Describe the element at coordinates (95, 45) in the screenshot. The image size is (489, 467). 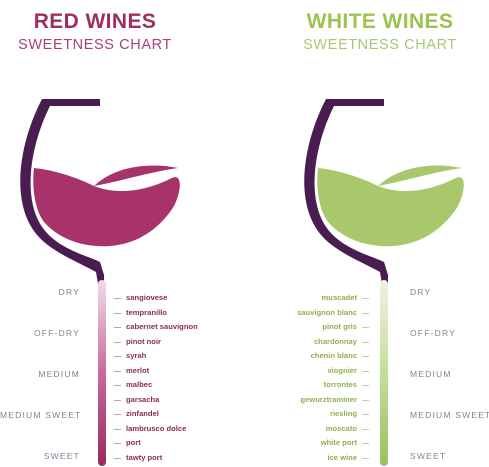
I see `red-wines-subtitle: SWEETNESS CHART` at that location.